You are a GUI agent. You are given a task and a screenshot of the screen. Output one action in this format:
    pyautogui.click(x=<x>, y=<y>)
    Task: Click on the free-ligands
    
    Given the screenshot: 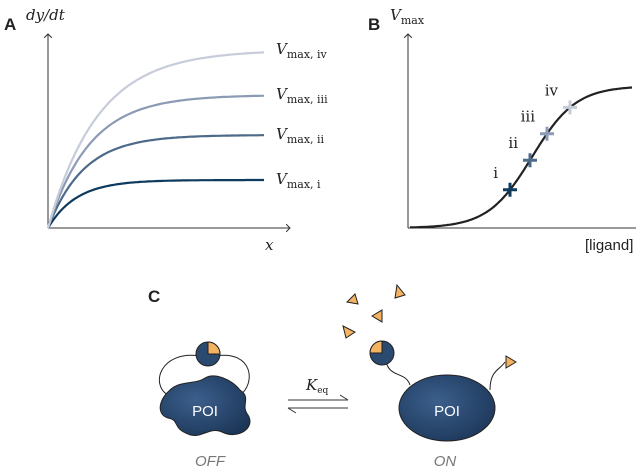 What is the action you would take?
    pyautogui.click(x=429, y=326)
    